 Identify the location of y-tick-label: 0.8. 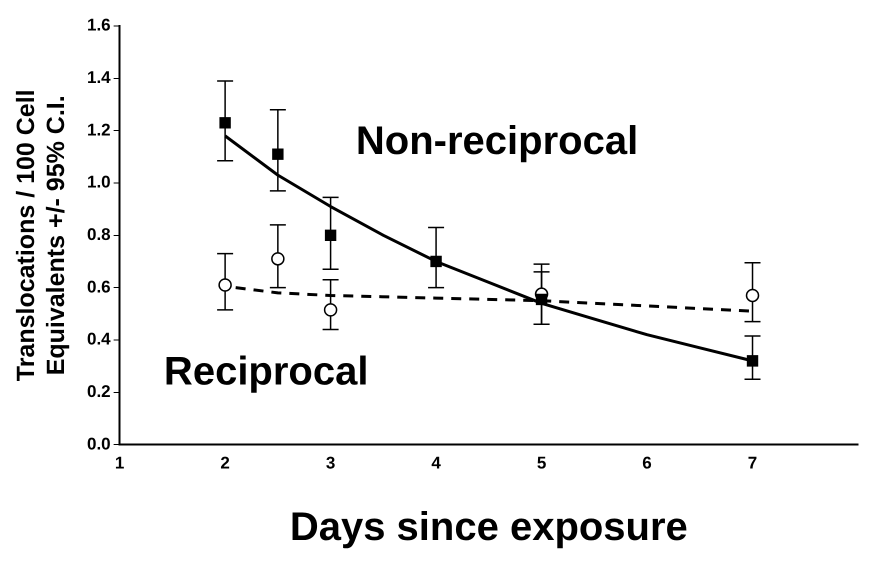
(98, 234).